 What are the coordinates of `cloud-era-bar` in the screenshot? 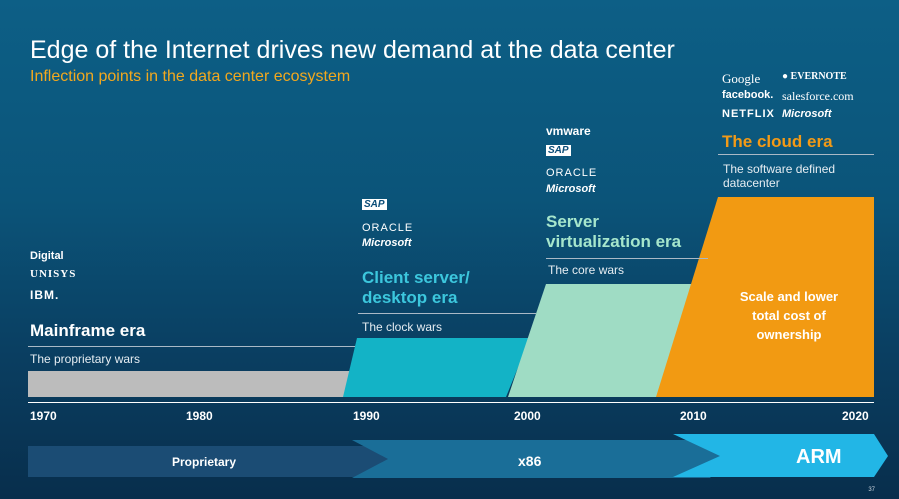 It's located at (765, 297).